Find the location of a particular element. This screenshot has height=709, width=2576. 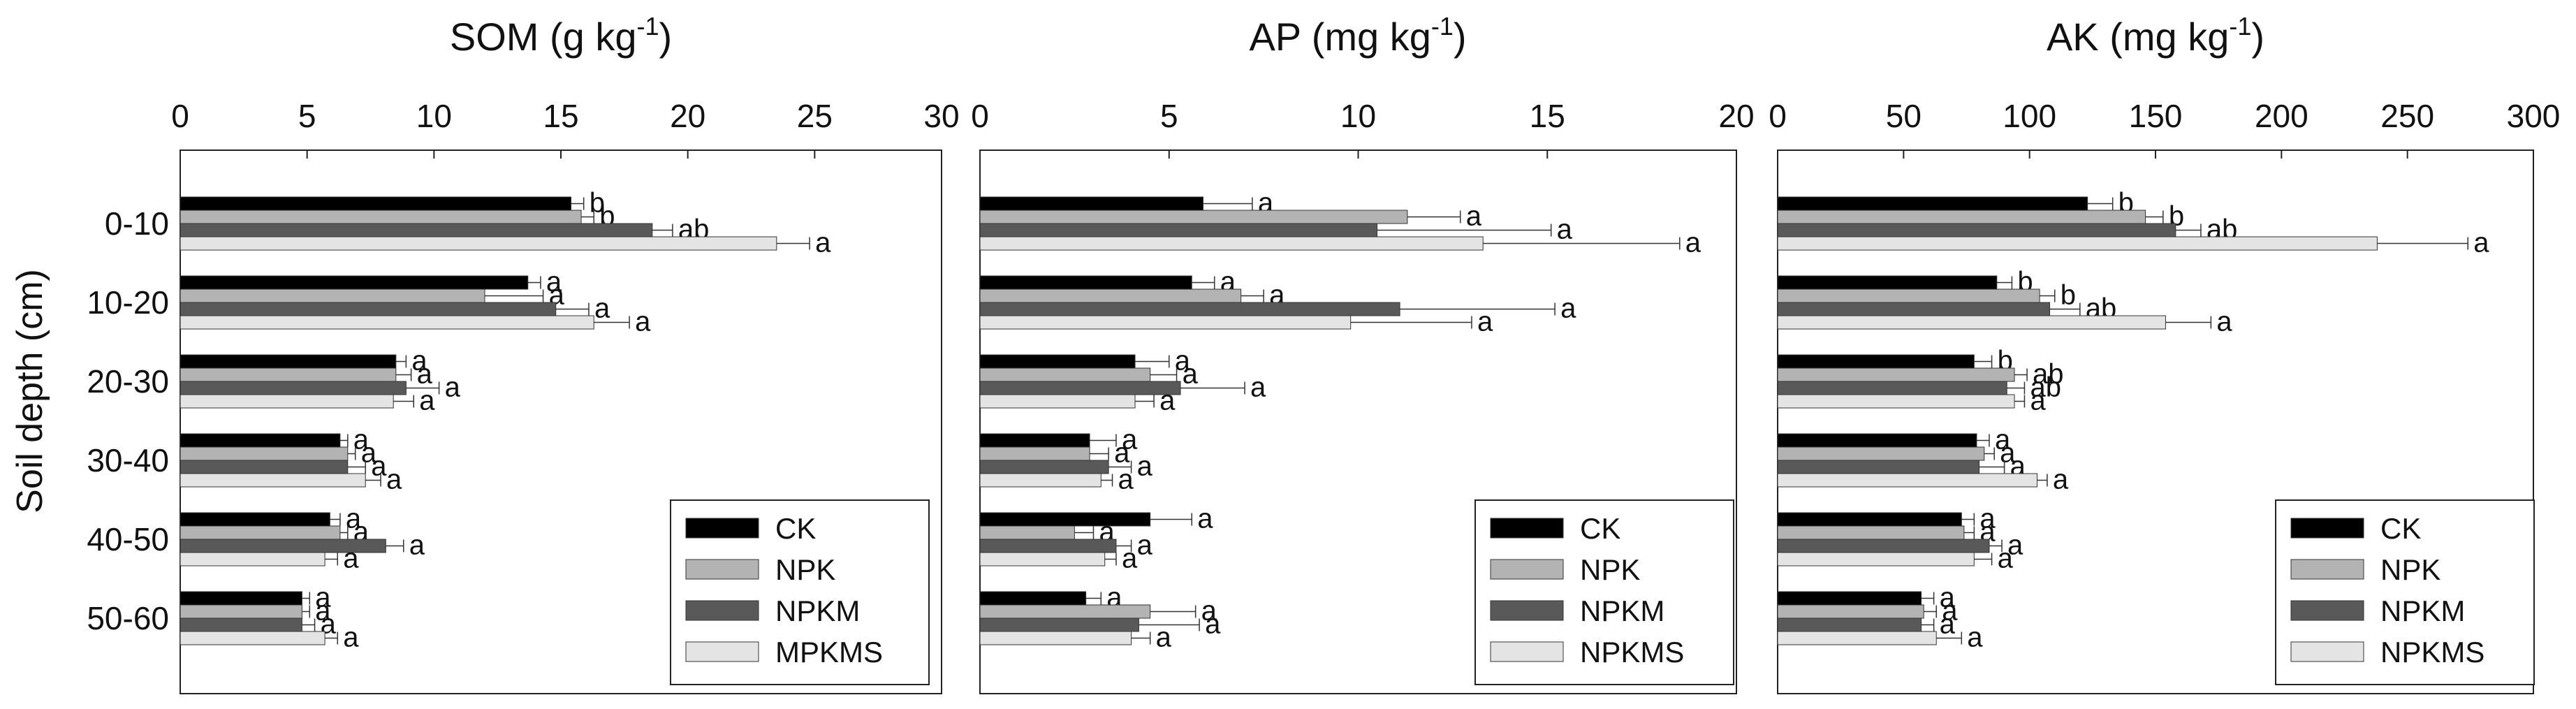

x-tick-label: 30 is located at coordinates (941, 116).